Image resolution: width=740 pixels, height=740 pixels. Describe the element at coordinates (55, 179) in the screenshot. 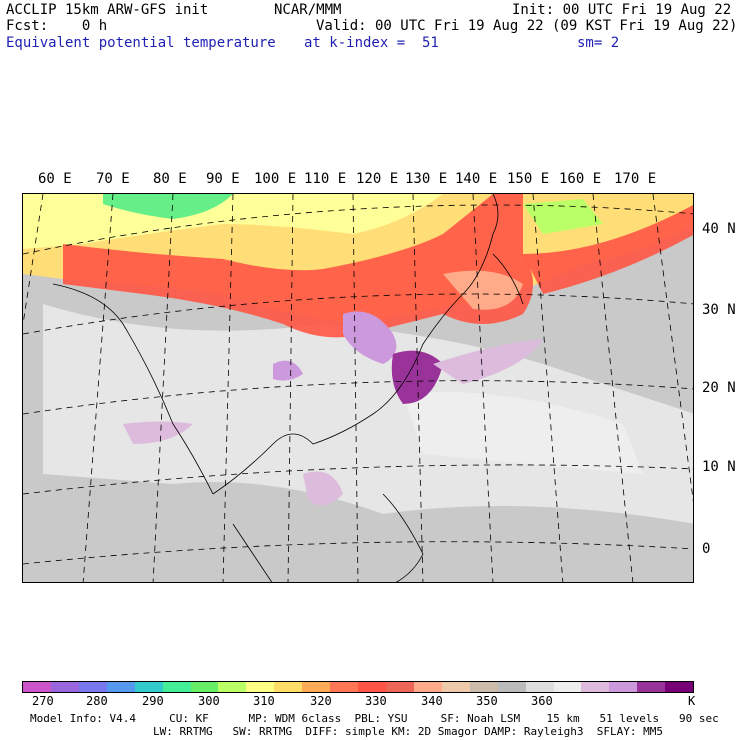

I see `lon-label: 60 E` at that location.